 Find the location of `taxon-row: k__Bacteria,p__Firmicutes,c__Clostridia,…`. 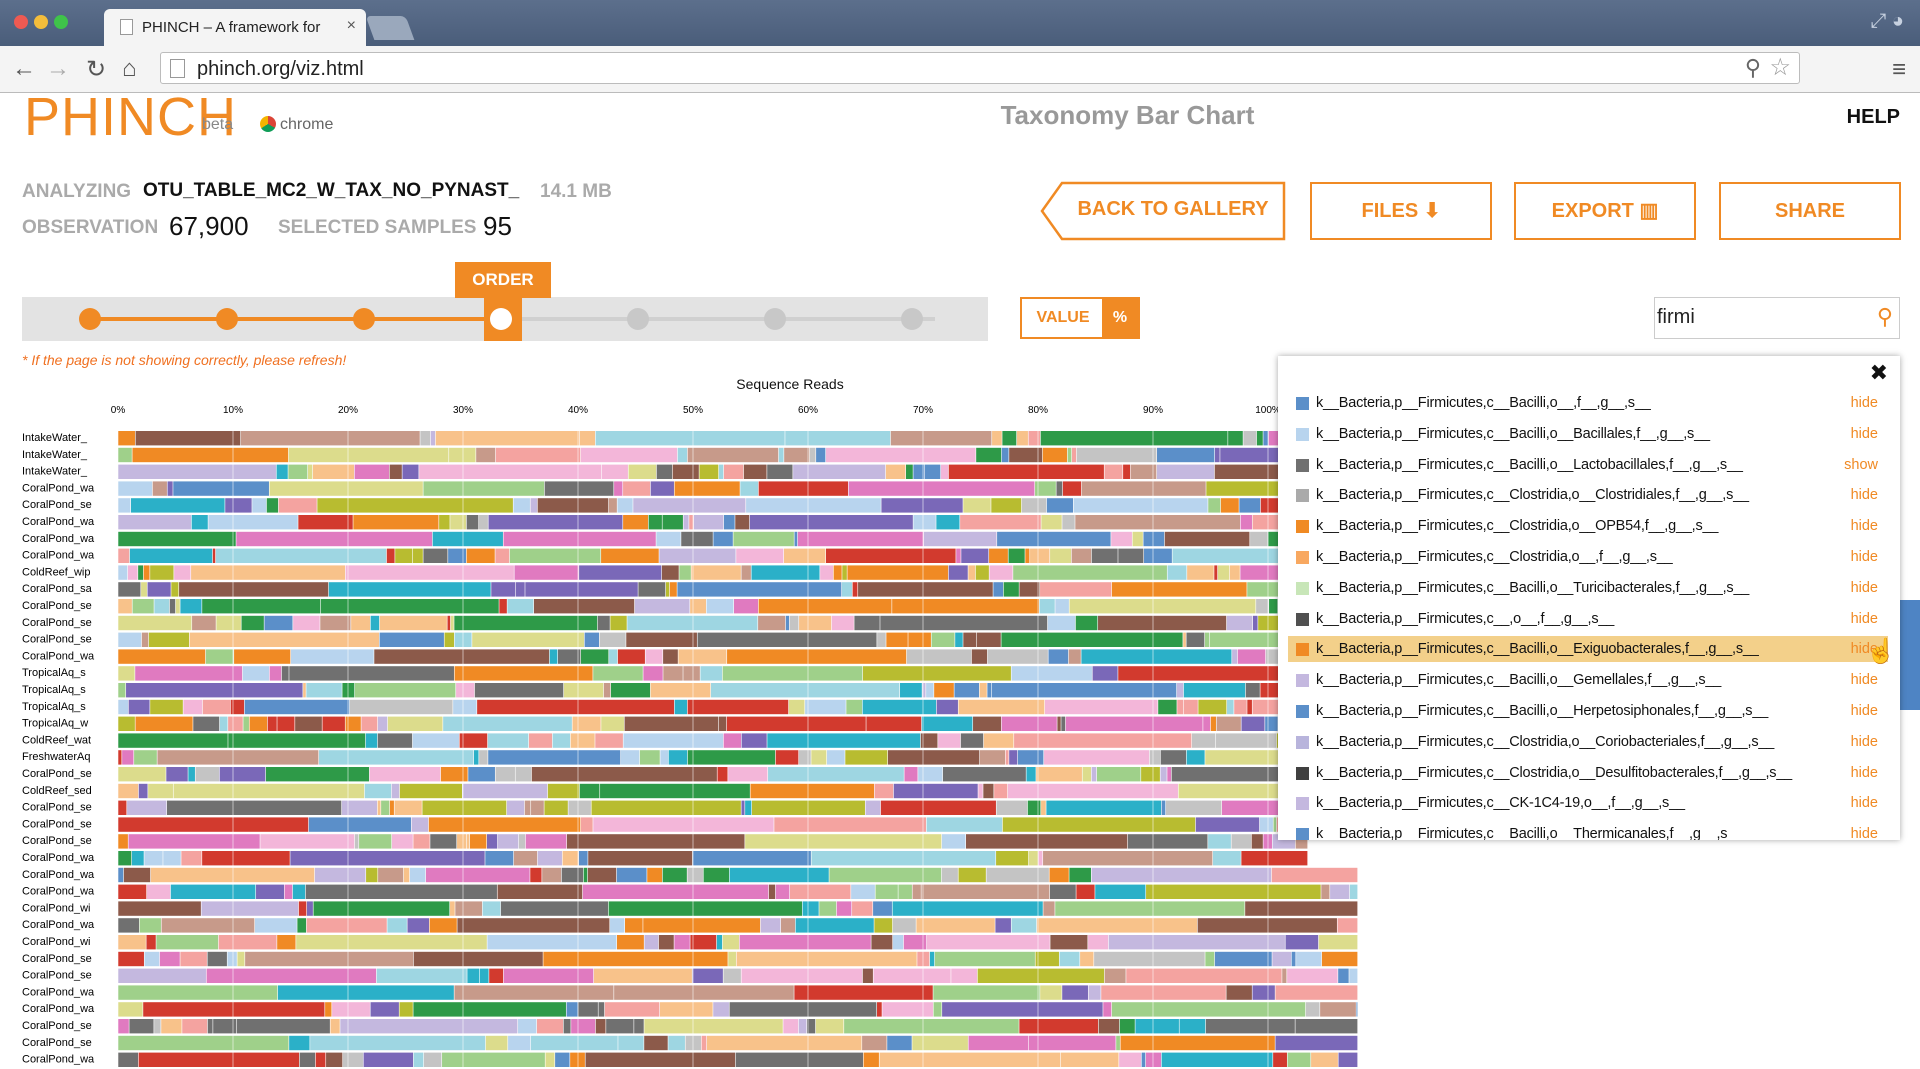

taxon-row: k__Bacteria,p__Firmicutes,c__Clostridia,… is located at coordinates (1588, 773).